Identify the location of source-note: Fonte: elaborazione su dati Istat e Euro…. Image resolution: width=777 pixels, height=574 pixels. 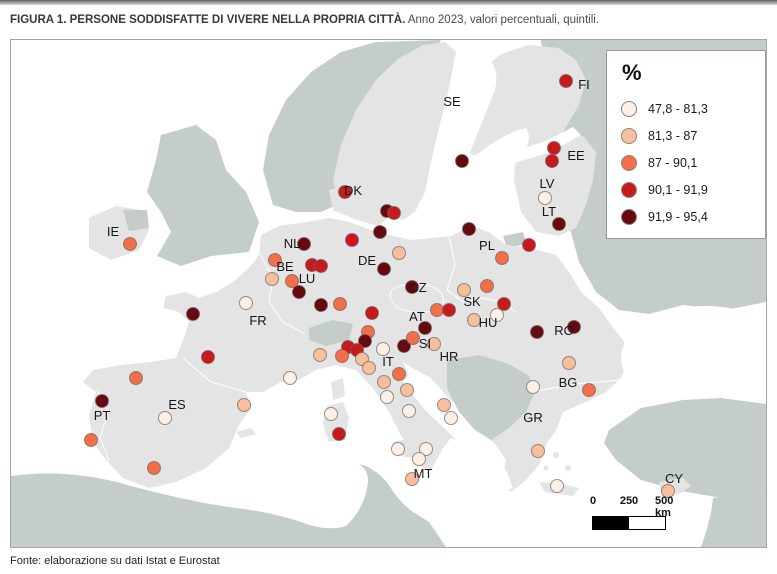
(115, 561).